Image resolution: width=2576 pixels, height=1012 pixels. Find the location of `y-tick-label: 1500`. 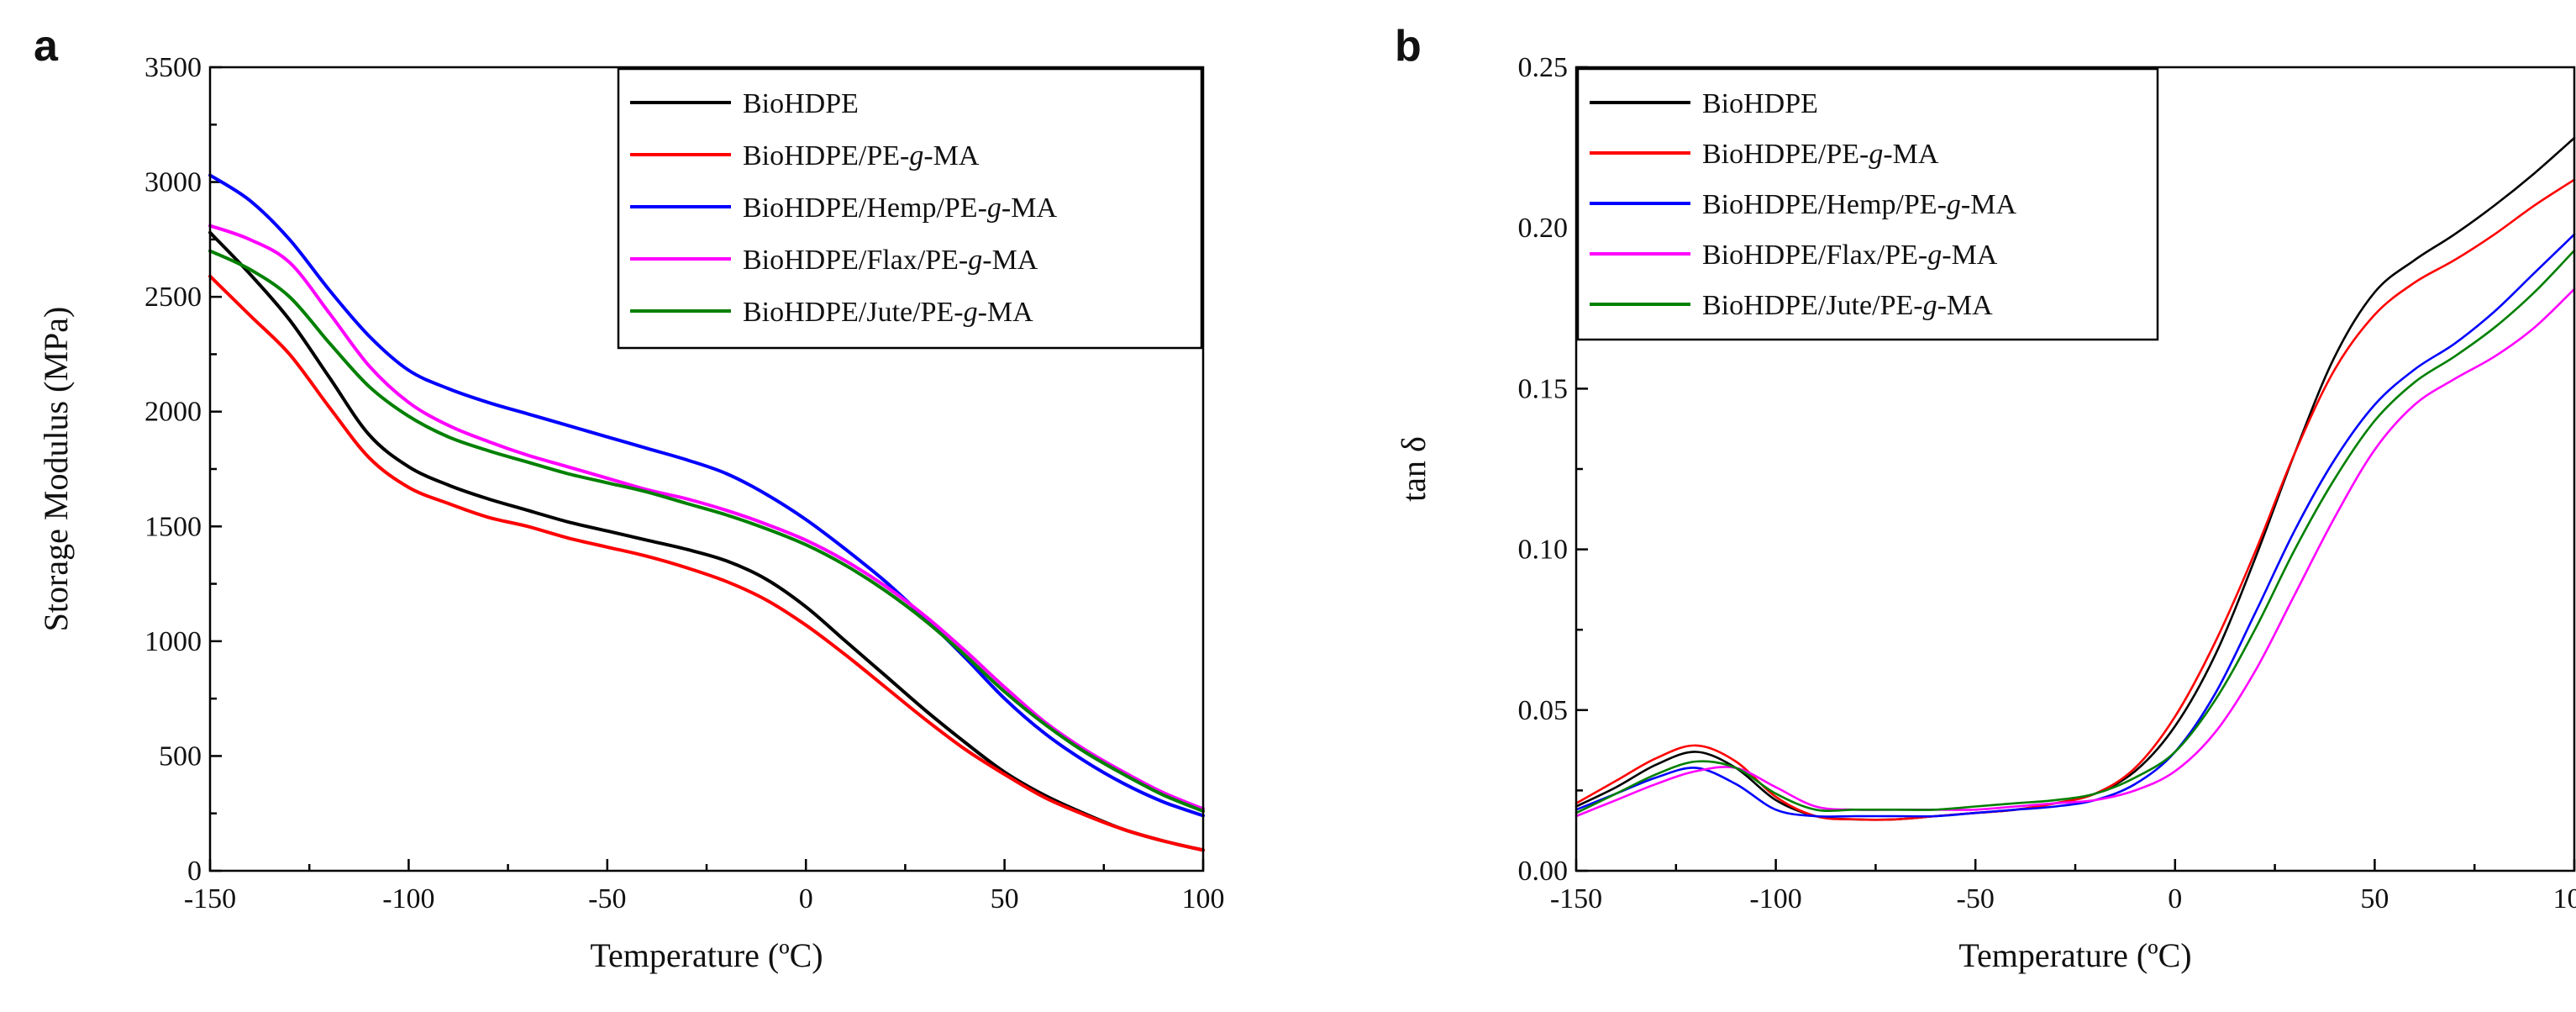

y-tick-label: 1500 is located at coordinates (173, 526).